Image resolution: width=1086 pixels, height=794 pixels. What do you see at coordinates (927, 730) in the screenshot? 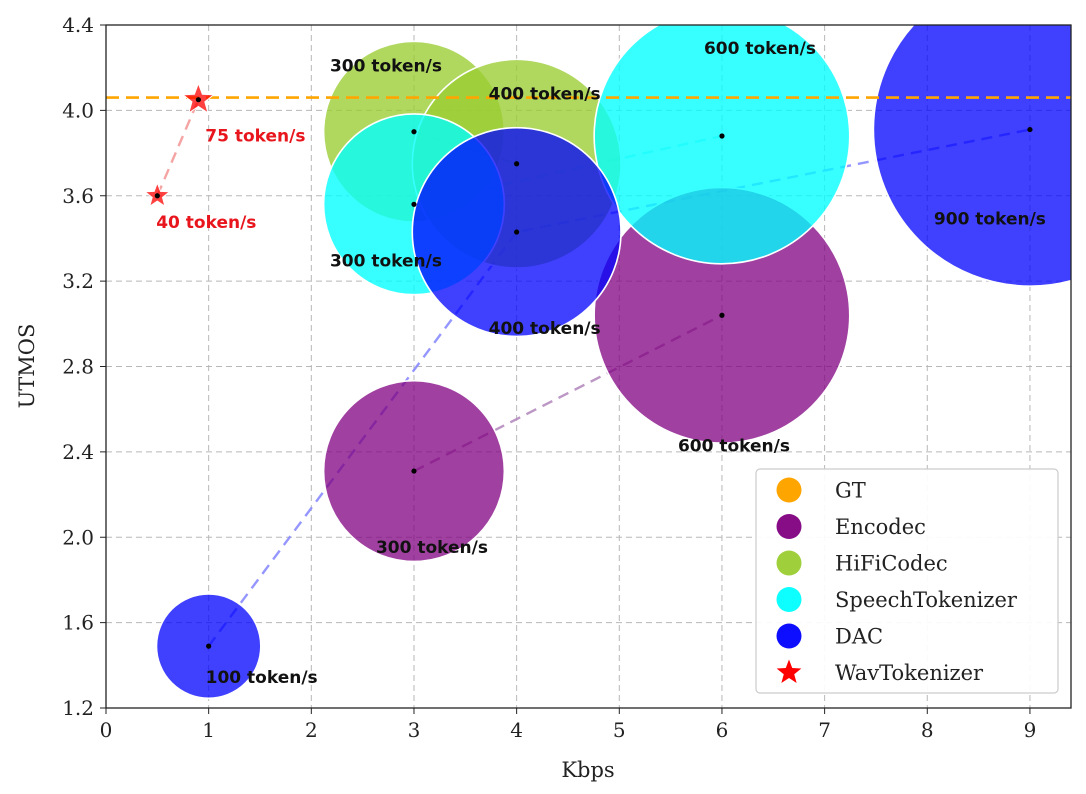
I see `x-tick-label: 8` at bounding box center [927, 730].